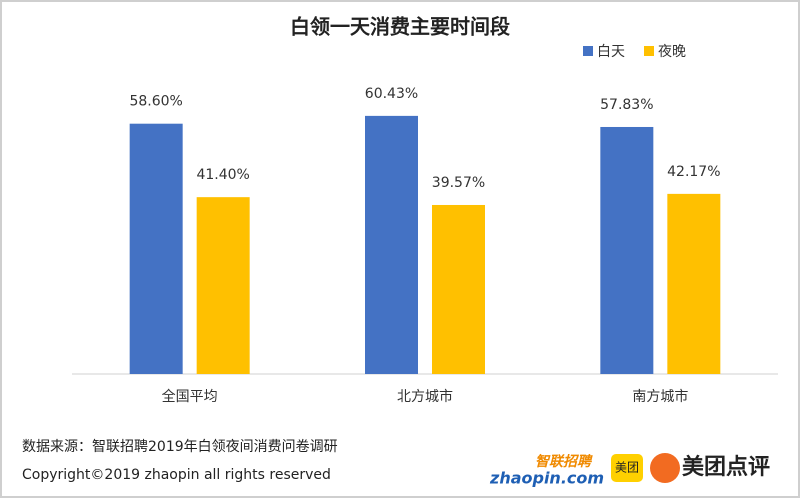 Image resolution: width=800 pixels, height=498 pixels. I want to click on logo-text: 美团, so click(627, 468).